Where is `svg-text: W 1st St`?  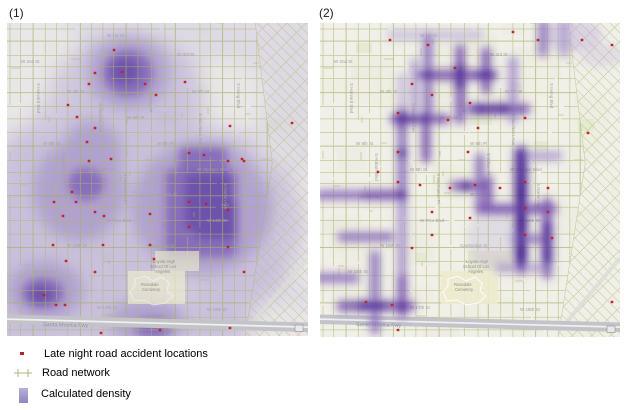
svg-text: W 1st St is located at coordinates (116, 35).